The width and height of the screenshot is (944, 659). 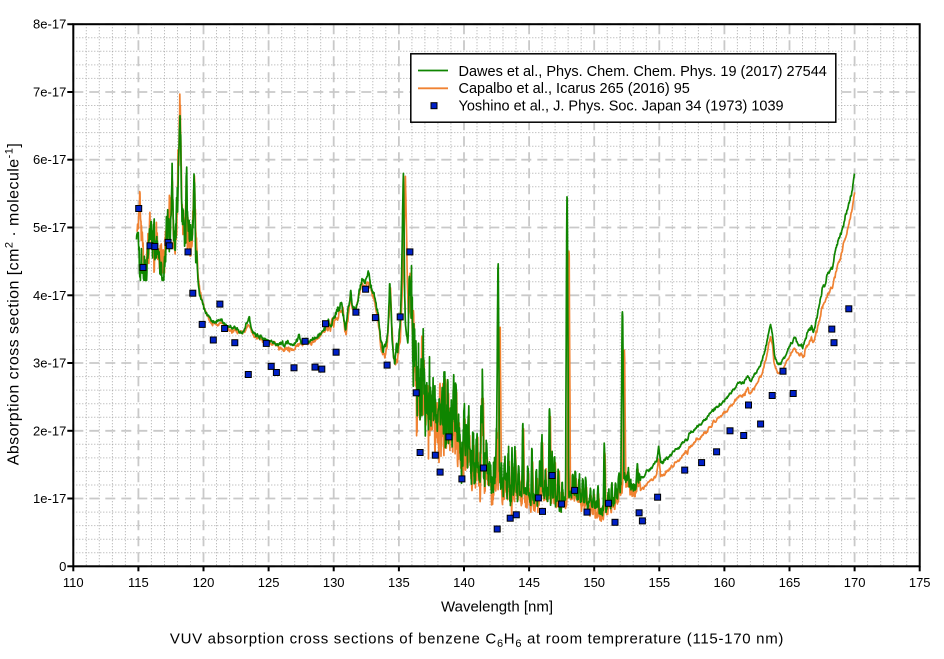 What do you see at coordinates (49, 92) in the screenshot?
I see `svg-text: 7e-17` at bounding box center [49, 92].